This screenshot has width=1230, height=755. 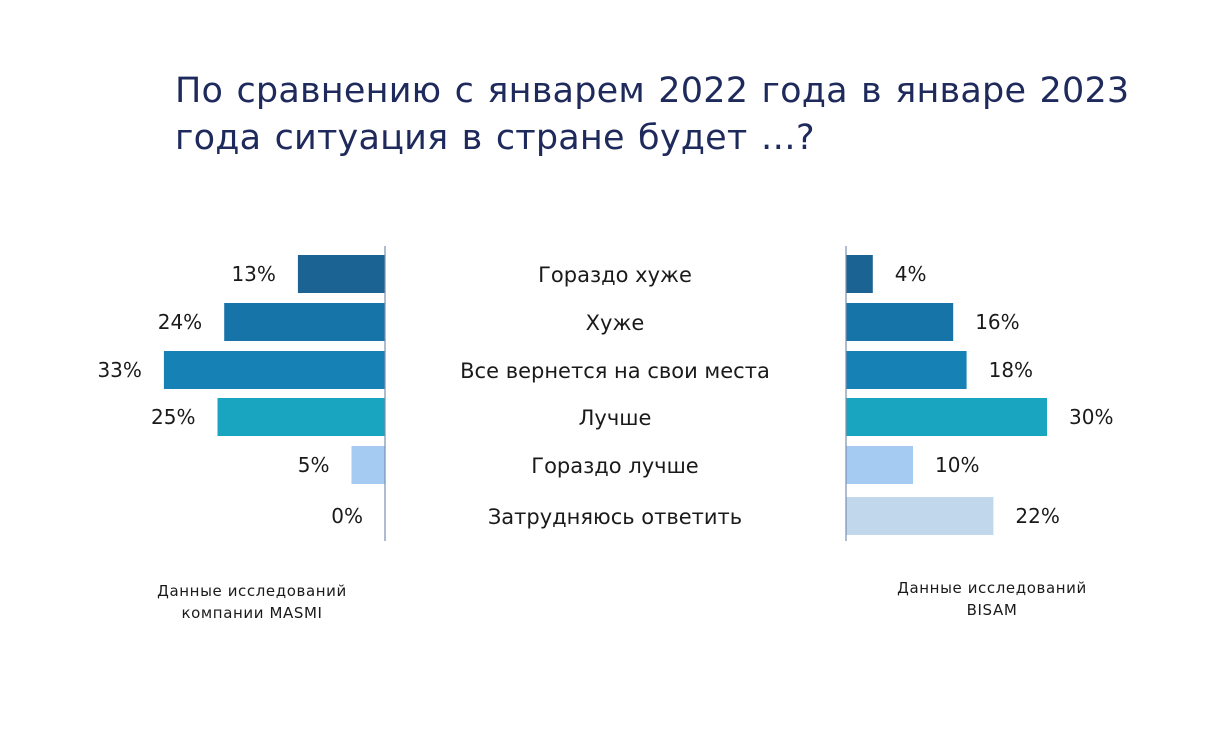 What do you see at coordinates (1091, 417) in the screenshot?
I see `bisam-value-label-luchshe: 30%` at bounding box center [1091, 417].